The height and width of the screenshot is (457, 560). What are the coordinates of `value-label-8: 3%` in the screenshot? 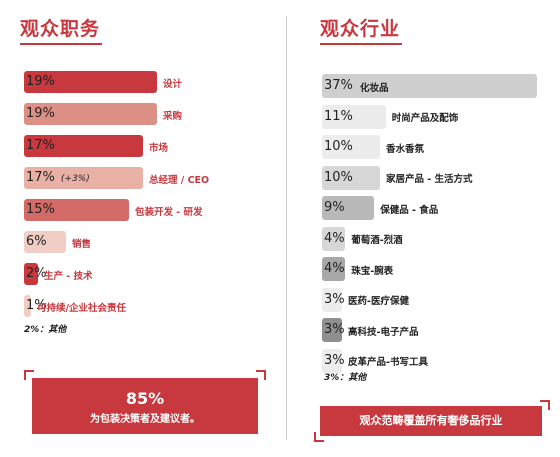 It's located at (334, 299).